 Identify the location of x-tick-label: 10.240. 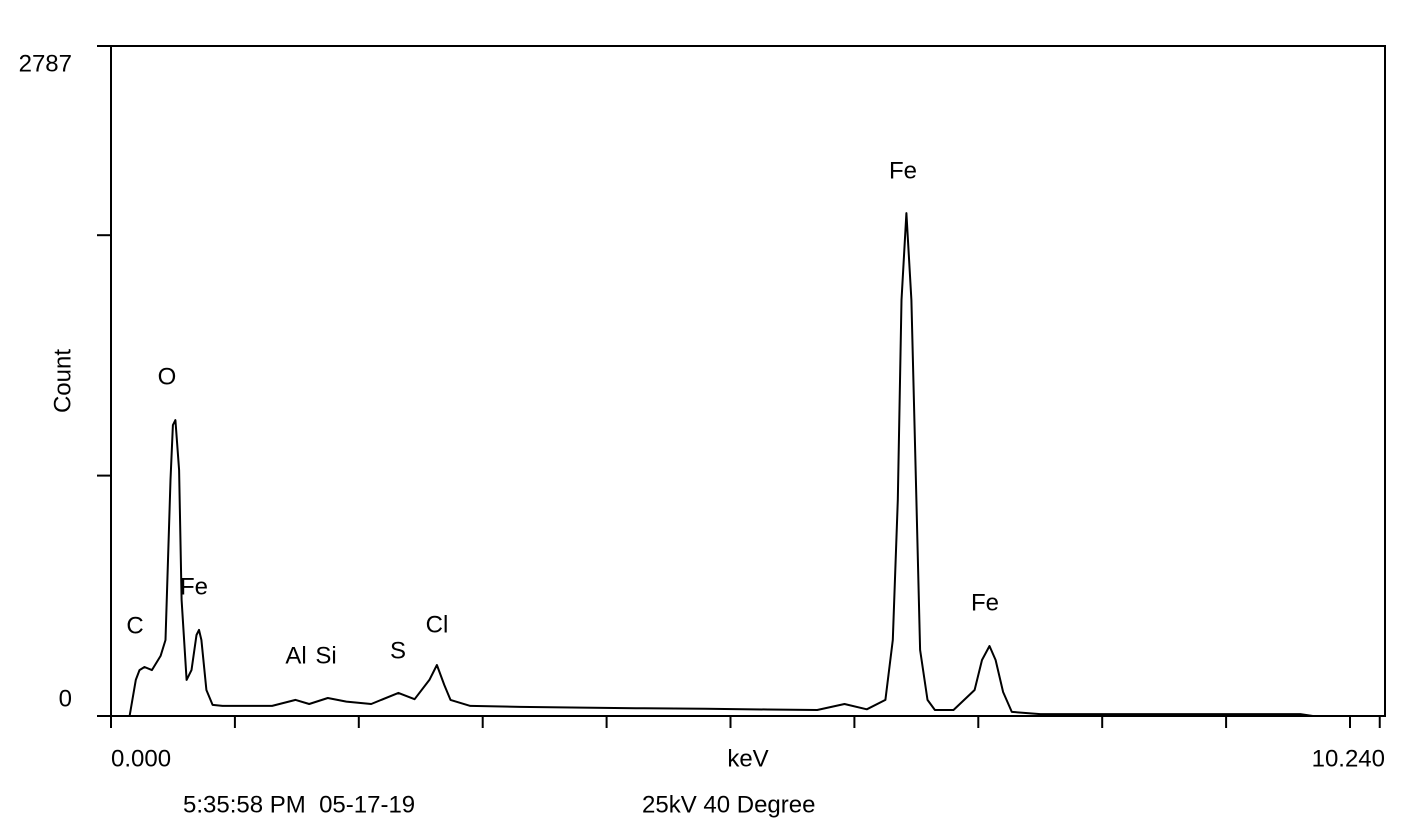
(1348, 758).